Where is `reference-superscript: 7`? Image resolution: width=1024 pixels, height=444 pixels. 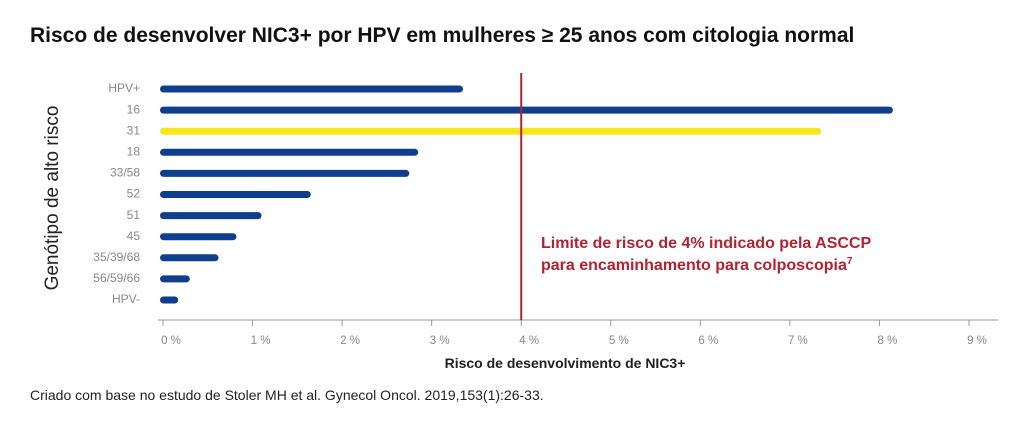
reference-superscript: 7 is located at coordinates (850, 261).